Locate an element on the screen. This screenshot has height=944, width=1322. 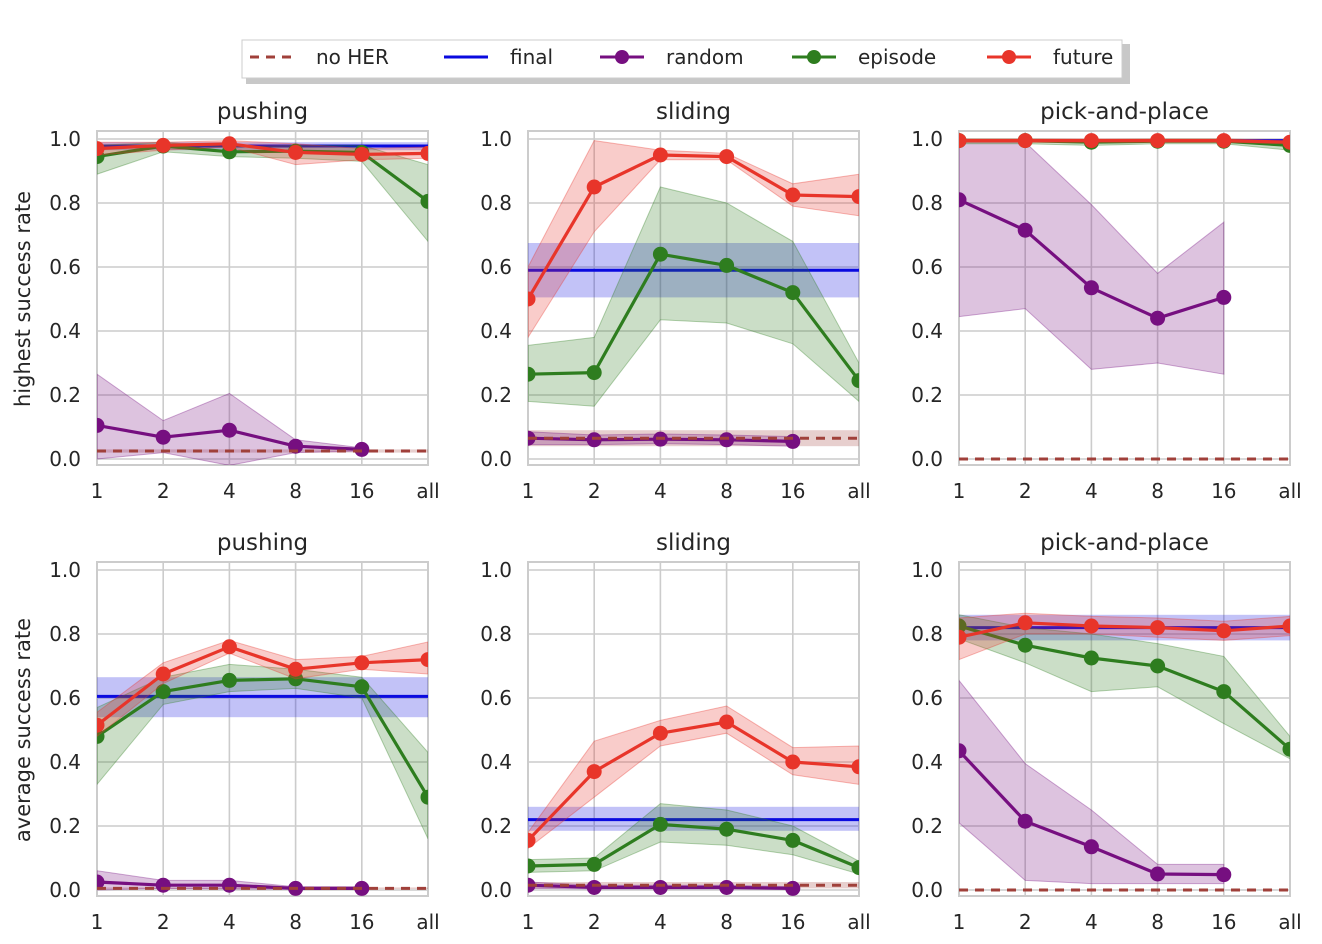
future-band is located at coordinates (693, 777).